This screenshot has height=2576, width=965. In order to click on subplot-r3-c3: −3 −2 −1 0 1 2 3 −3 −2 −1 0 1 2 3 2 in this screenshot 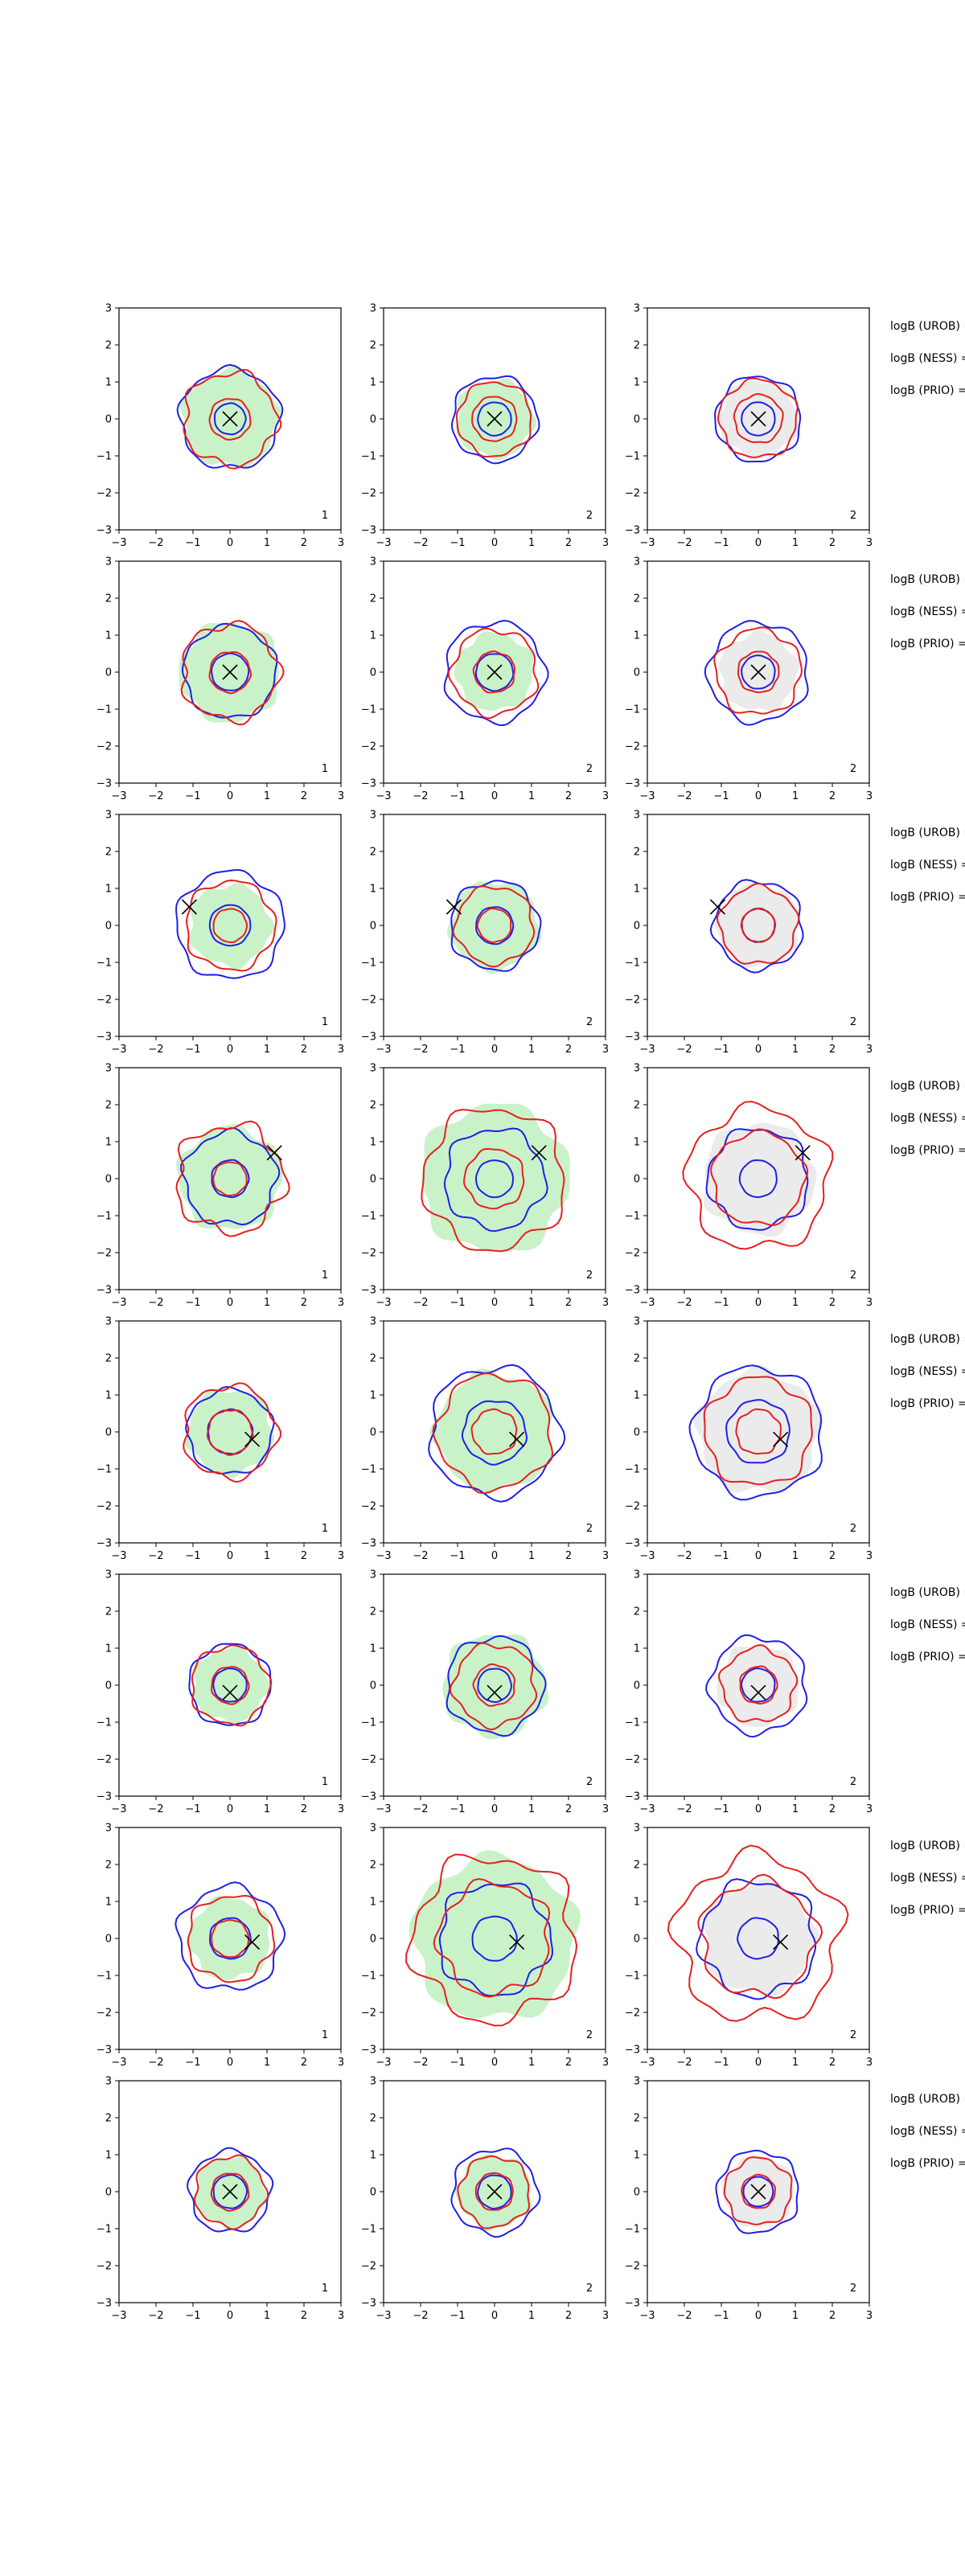, I will do `click(749, 933)`.